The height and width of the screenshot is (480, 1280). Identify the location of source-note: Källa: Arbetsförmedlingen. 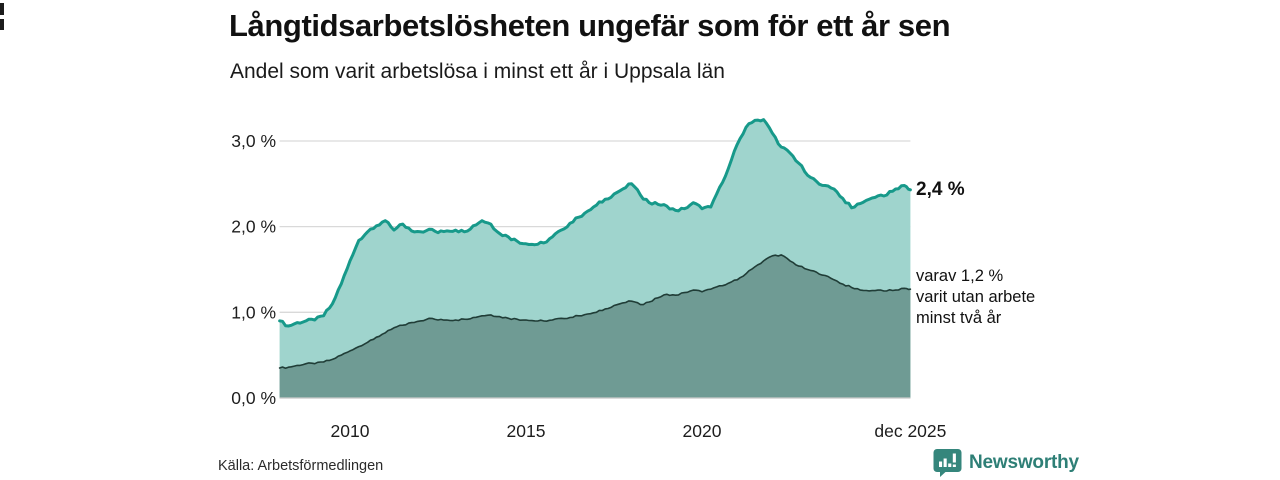
(301, 466).